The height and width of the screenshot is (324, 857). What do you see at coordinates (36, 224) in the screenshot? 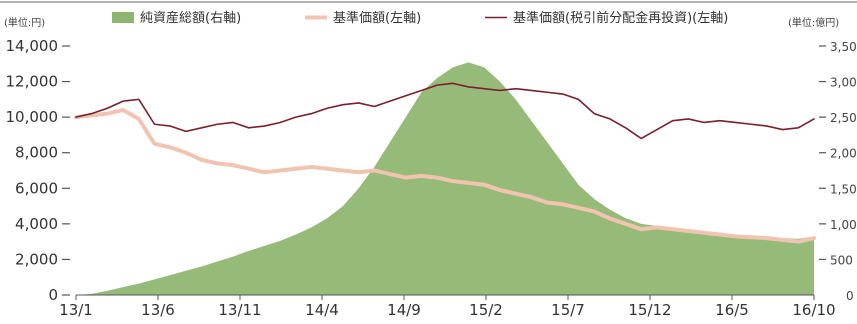
I see `y-left-tick-label: 4,000` at bounding box center [36, 224].